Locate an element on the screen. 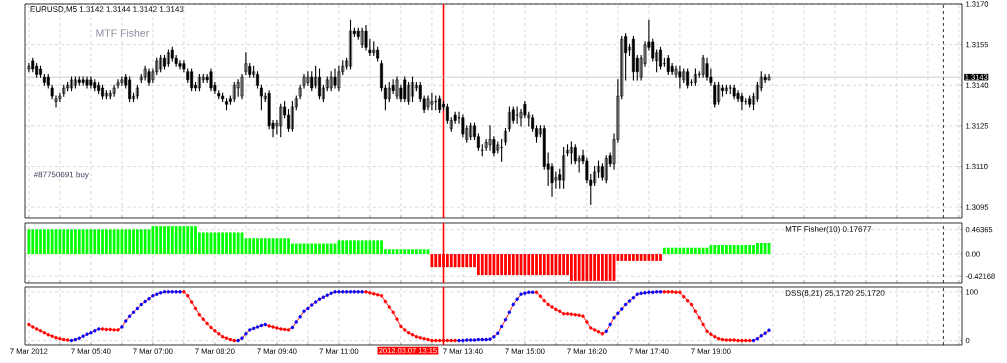 This screenshot has width=1007, height=363. chart-title: MTF Fisher(10) 0.17677 is located at coordinates (828, 229).